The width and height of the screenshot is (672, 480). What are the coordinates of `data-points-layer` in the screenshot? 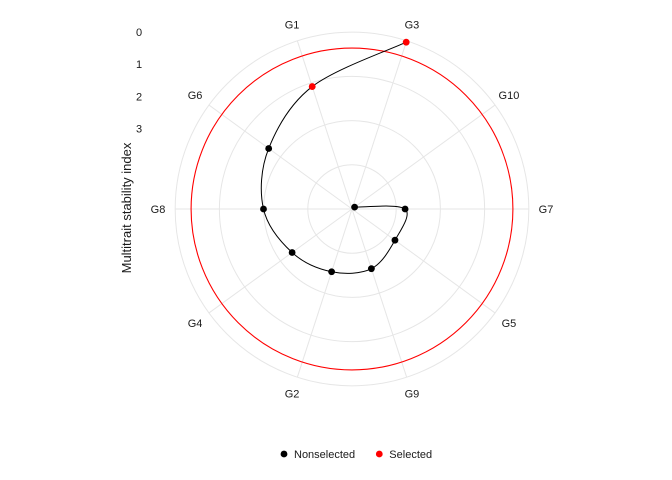 It's located at (335, 157).